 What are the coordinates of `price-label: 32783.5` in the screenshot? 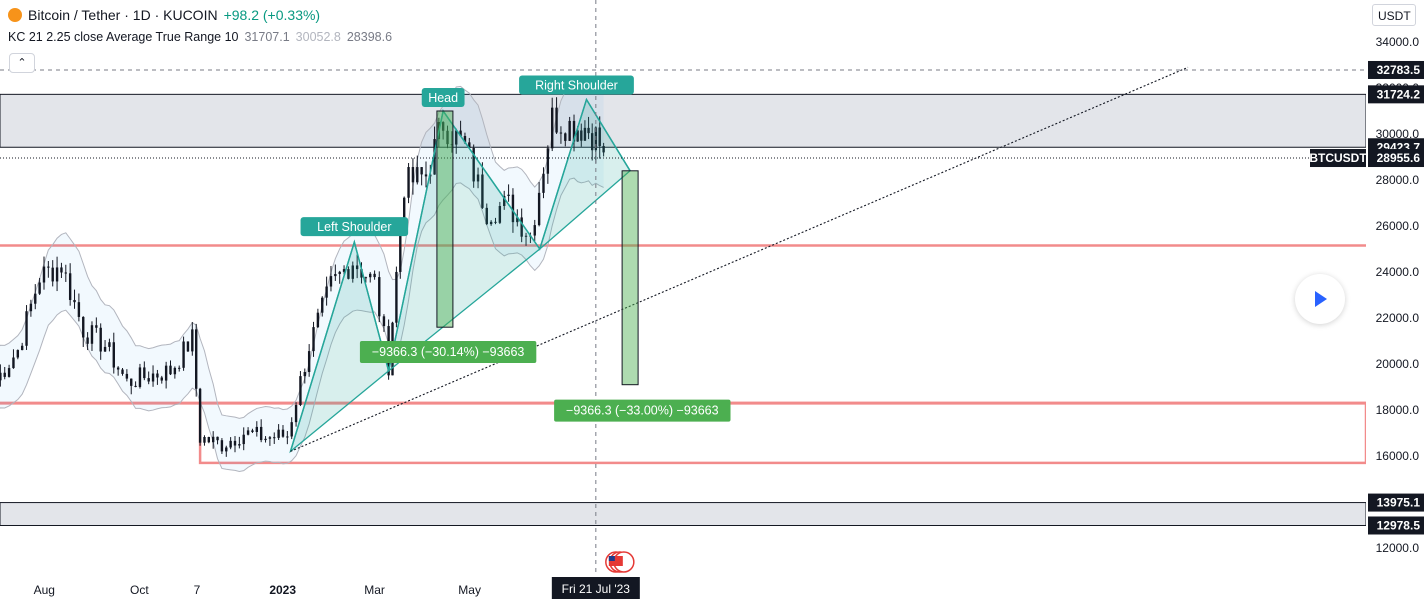 It's located at (1399, 70).